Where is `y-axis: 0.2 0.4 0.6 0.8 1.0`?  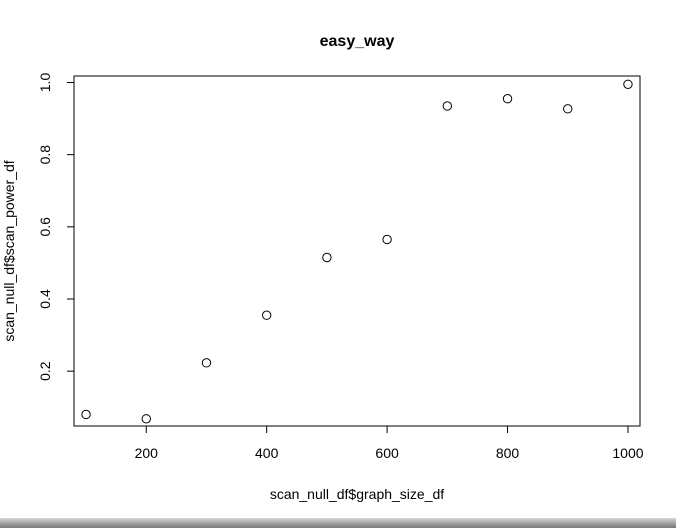 y-axis: 0.2 0.4 0.6 0.8 1.0 is located at coordinates (56, 227).